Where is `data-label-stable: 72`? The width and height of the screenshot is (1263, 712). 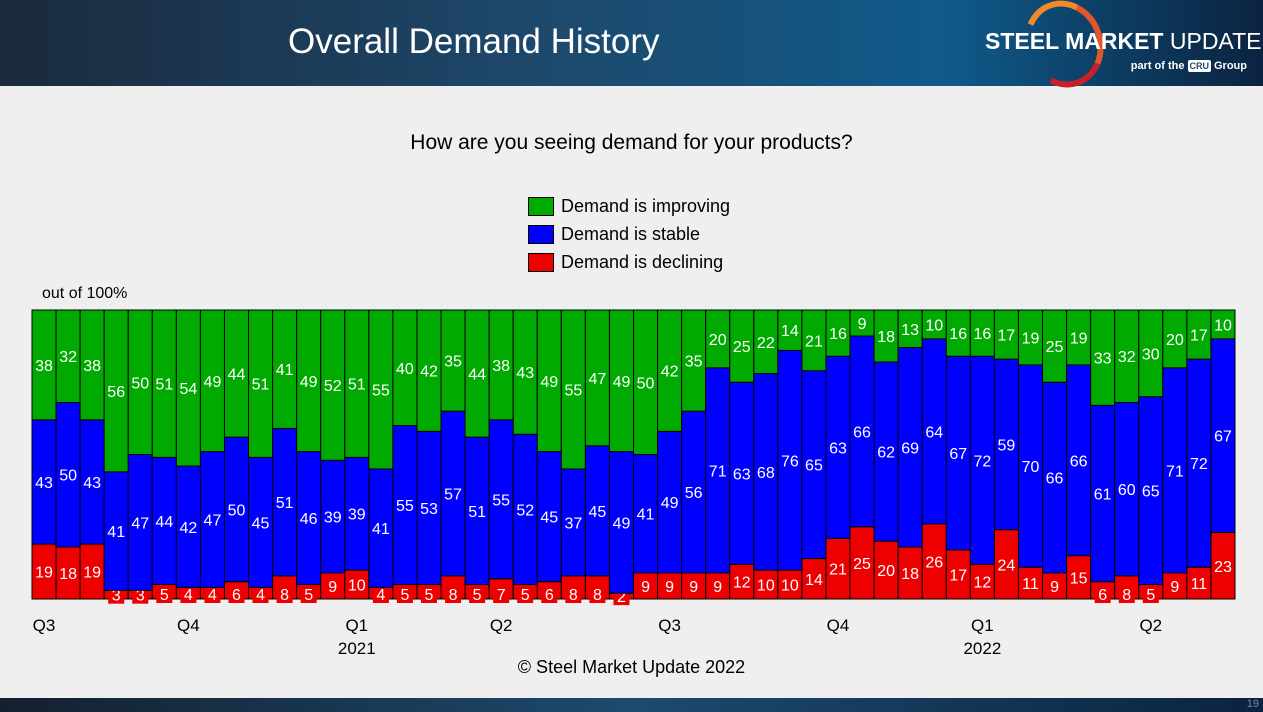
data-label-stable: 72 is located at coordinates (1199, 464).